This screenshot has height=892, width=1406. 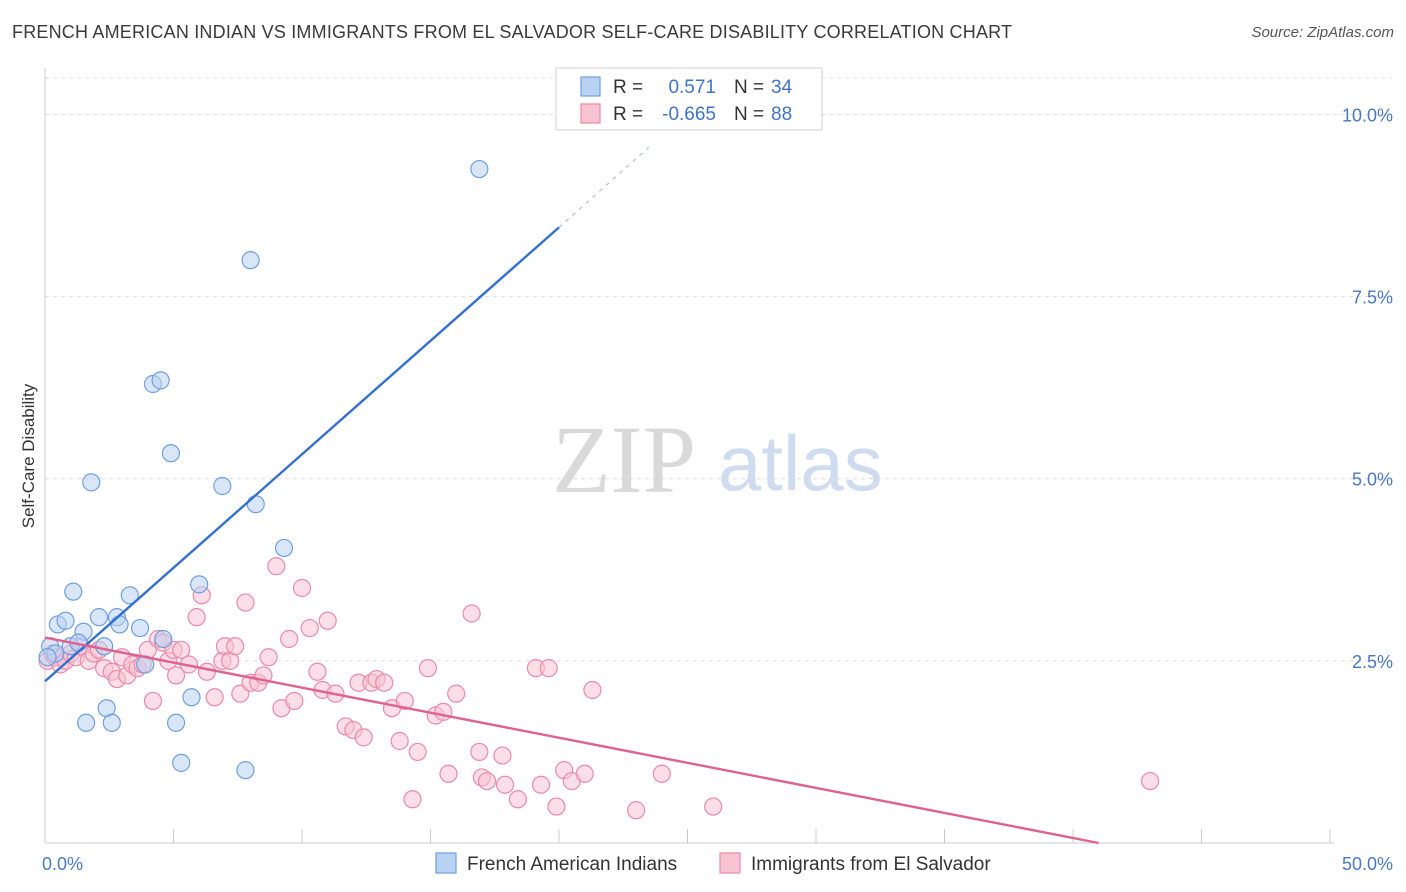 I want to click on watermark-atlas: atlas, so click(x=800, y=463).